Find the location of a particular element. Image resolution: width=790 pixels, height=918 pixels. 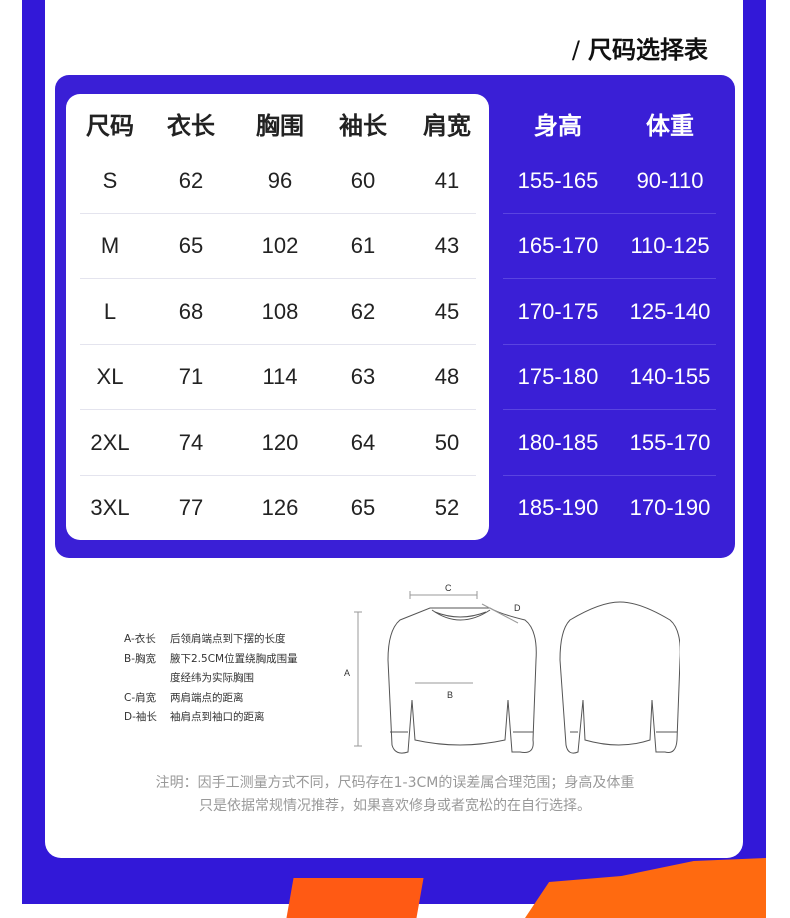

label-a: A is located at coordinates (347, 673).